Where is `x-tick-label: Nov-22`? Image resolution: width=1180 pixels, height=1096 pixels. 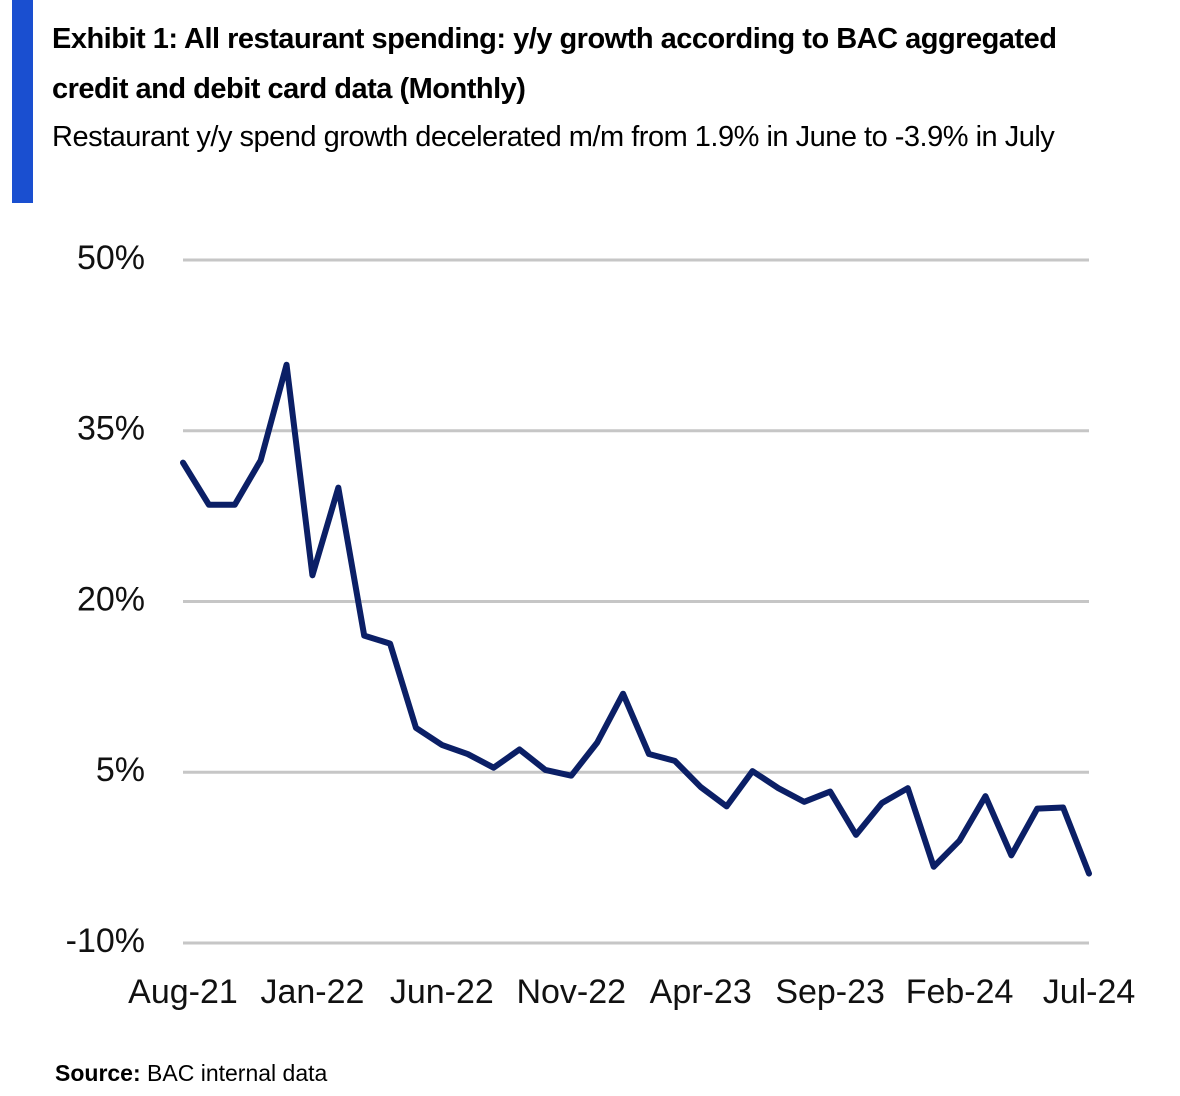
x-tick-label: Nov-22 is located at coordinates (571, 992).